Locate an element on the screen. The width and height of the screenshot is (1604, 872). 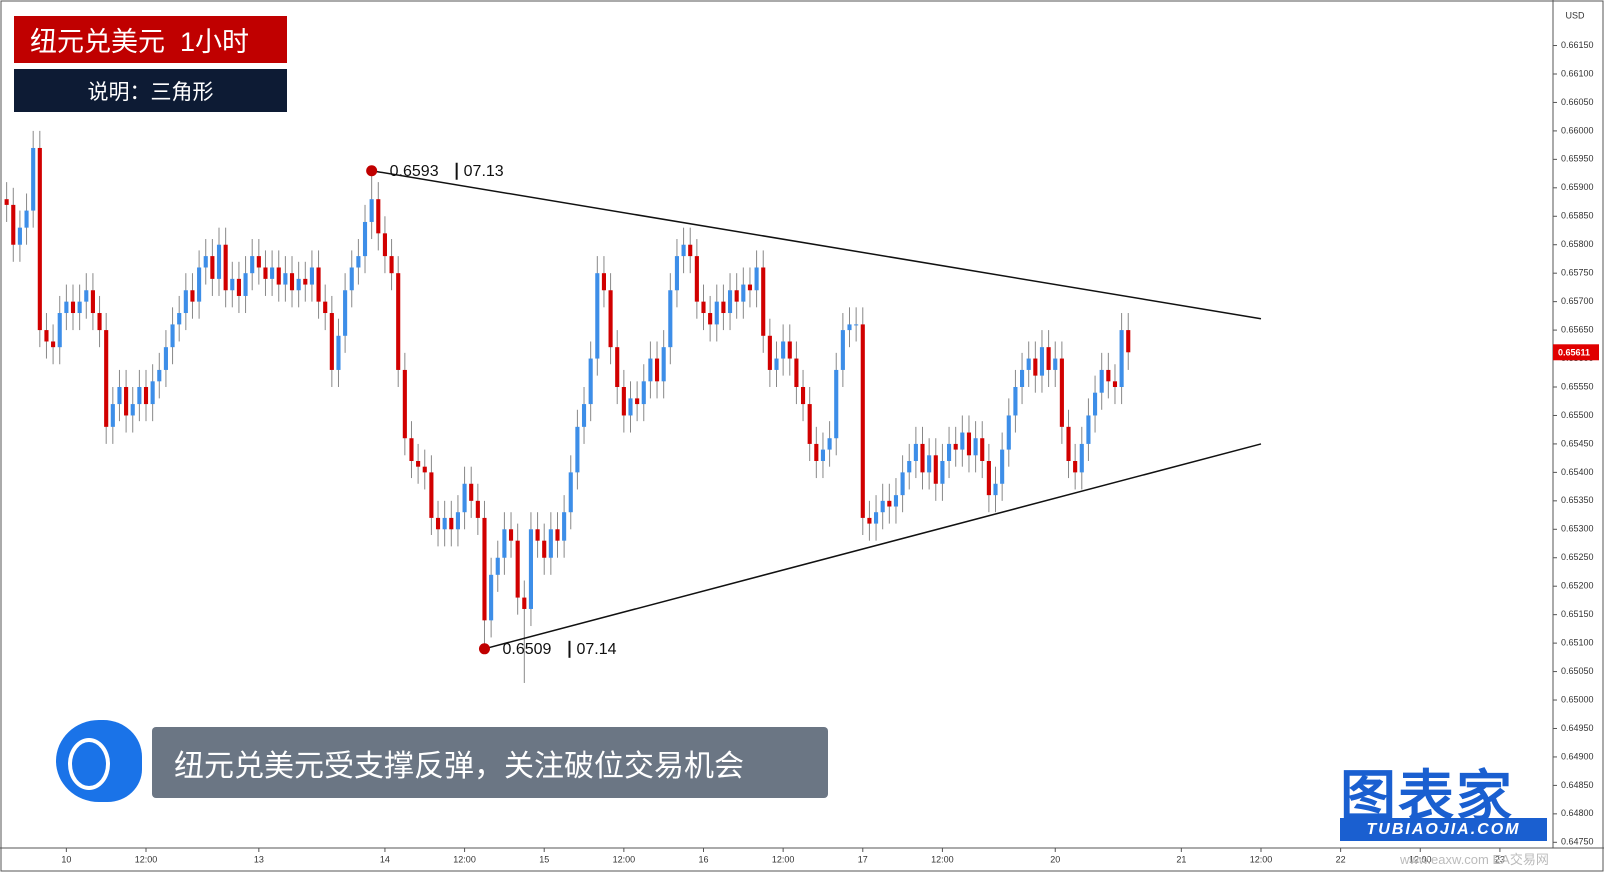
y-tick-label: 0.65700 is located at coordinates (1577, 301).